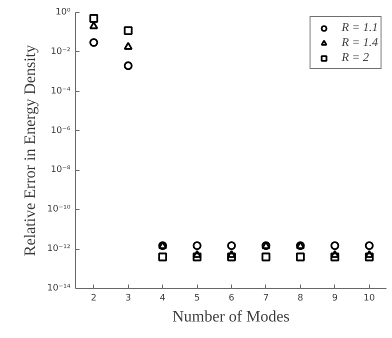 The height and width of the screenshot is (338, 392). Describe the element at coordinates (335, 299) in the screenshot. I see `x-tick-label: 9` at that location.